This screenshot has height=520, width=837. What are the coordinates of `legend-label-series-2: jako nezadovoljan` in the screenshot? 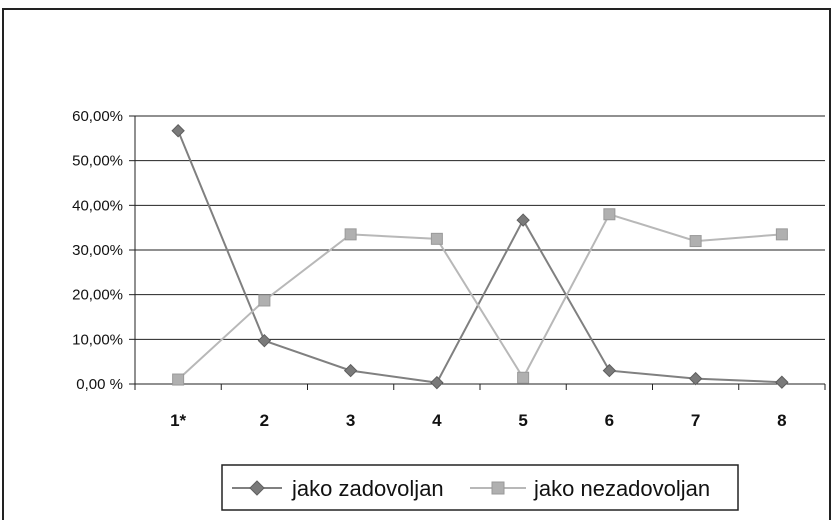 It's located at (621, 488).